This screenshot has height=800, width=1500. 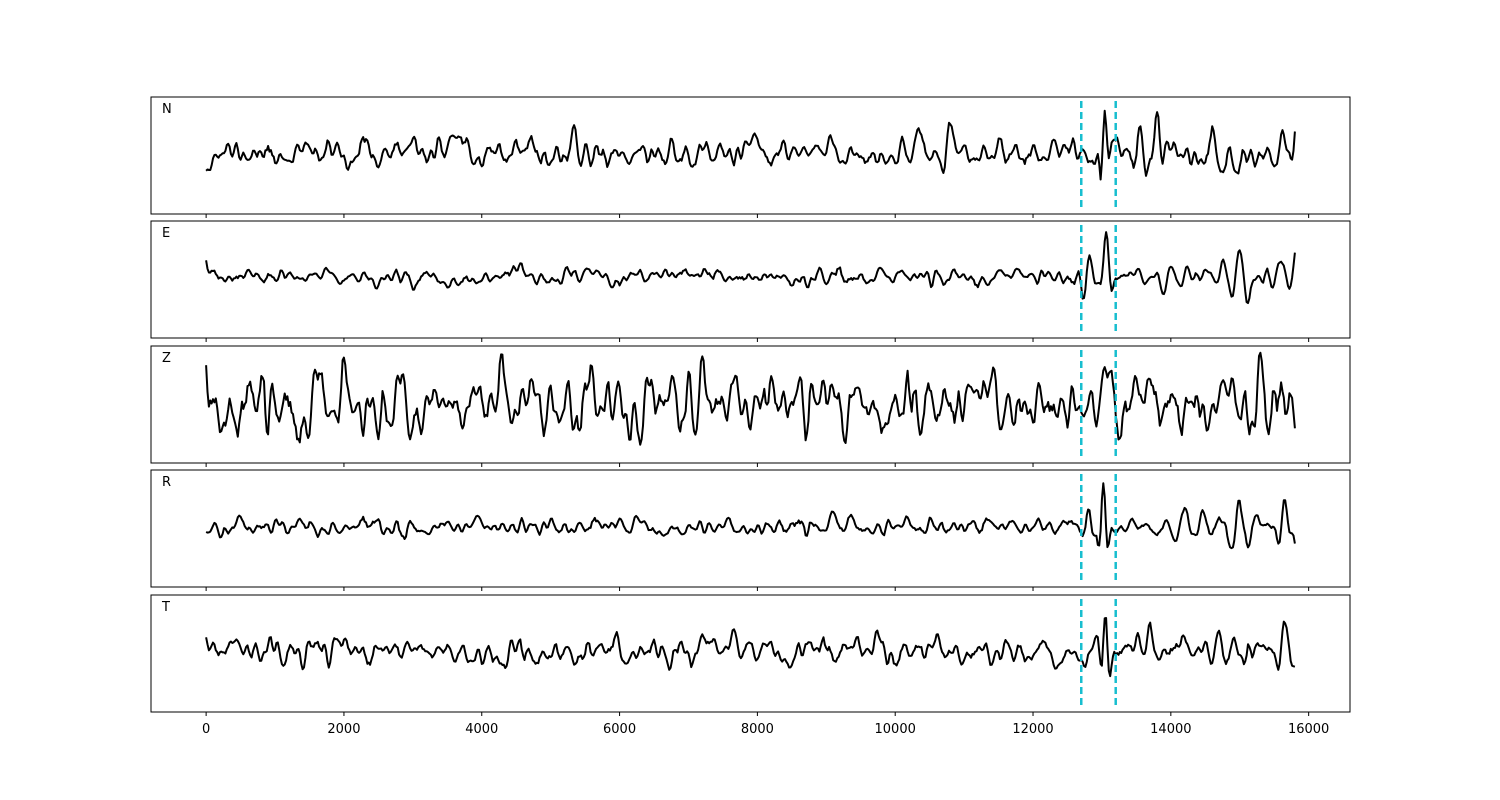 What do you see at coordinates (166, 233) in the screenshot?
I see `panel-label: E` at bounding box center [166, 233].